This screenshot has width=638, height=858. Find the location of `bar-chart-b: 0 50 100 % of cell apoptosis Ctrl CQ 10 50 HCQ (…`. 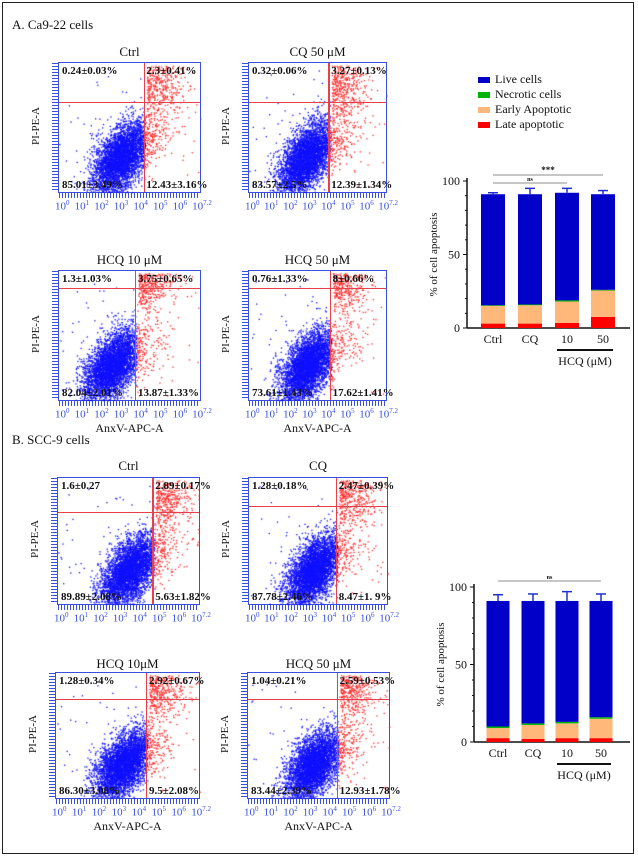

bar-chart-b: 0 50 100 % of cell apoptosis Ctrl CQ 10 50 HCQ (… is located at coordinates (532, 678).